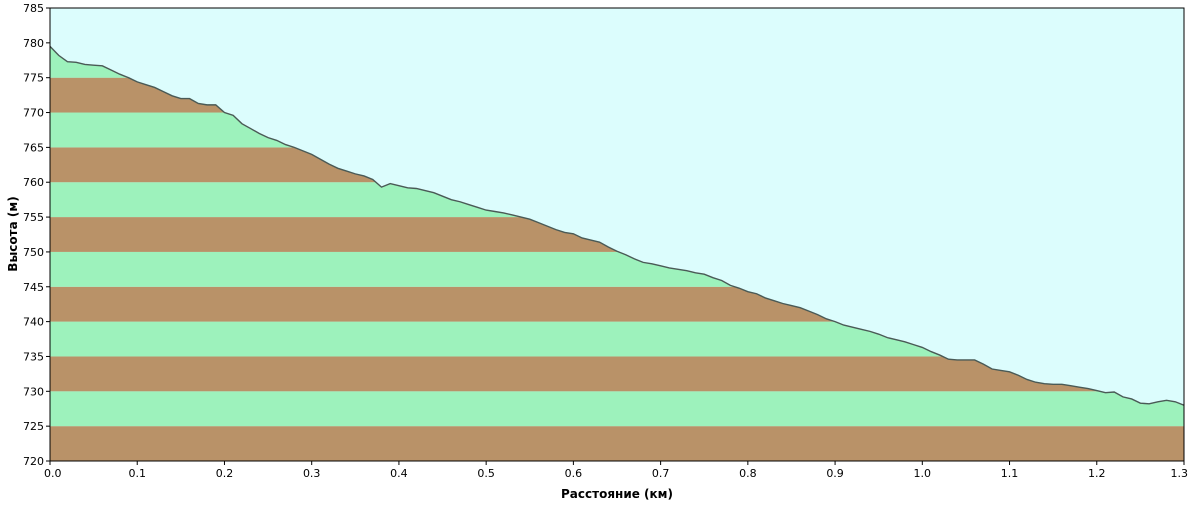  What do you see at coordinates (748, 473) in the screenshot?
I see `x-tick-label: 0.8` at bounding box center [748, 473].